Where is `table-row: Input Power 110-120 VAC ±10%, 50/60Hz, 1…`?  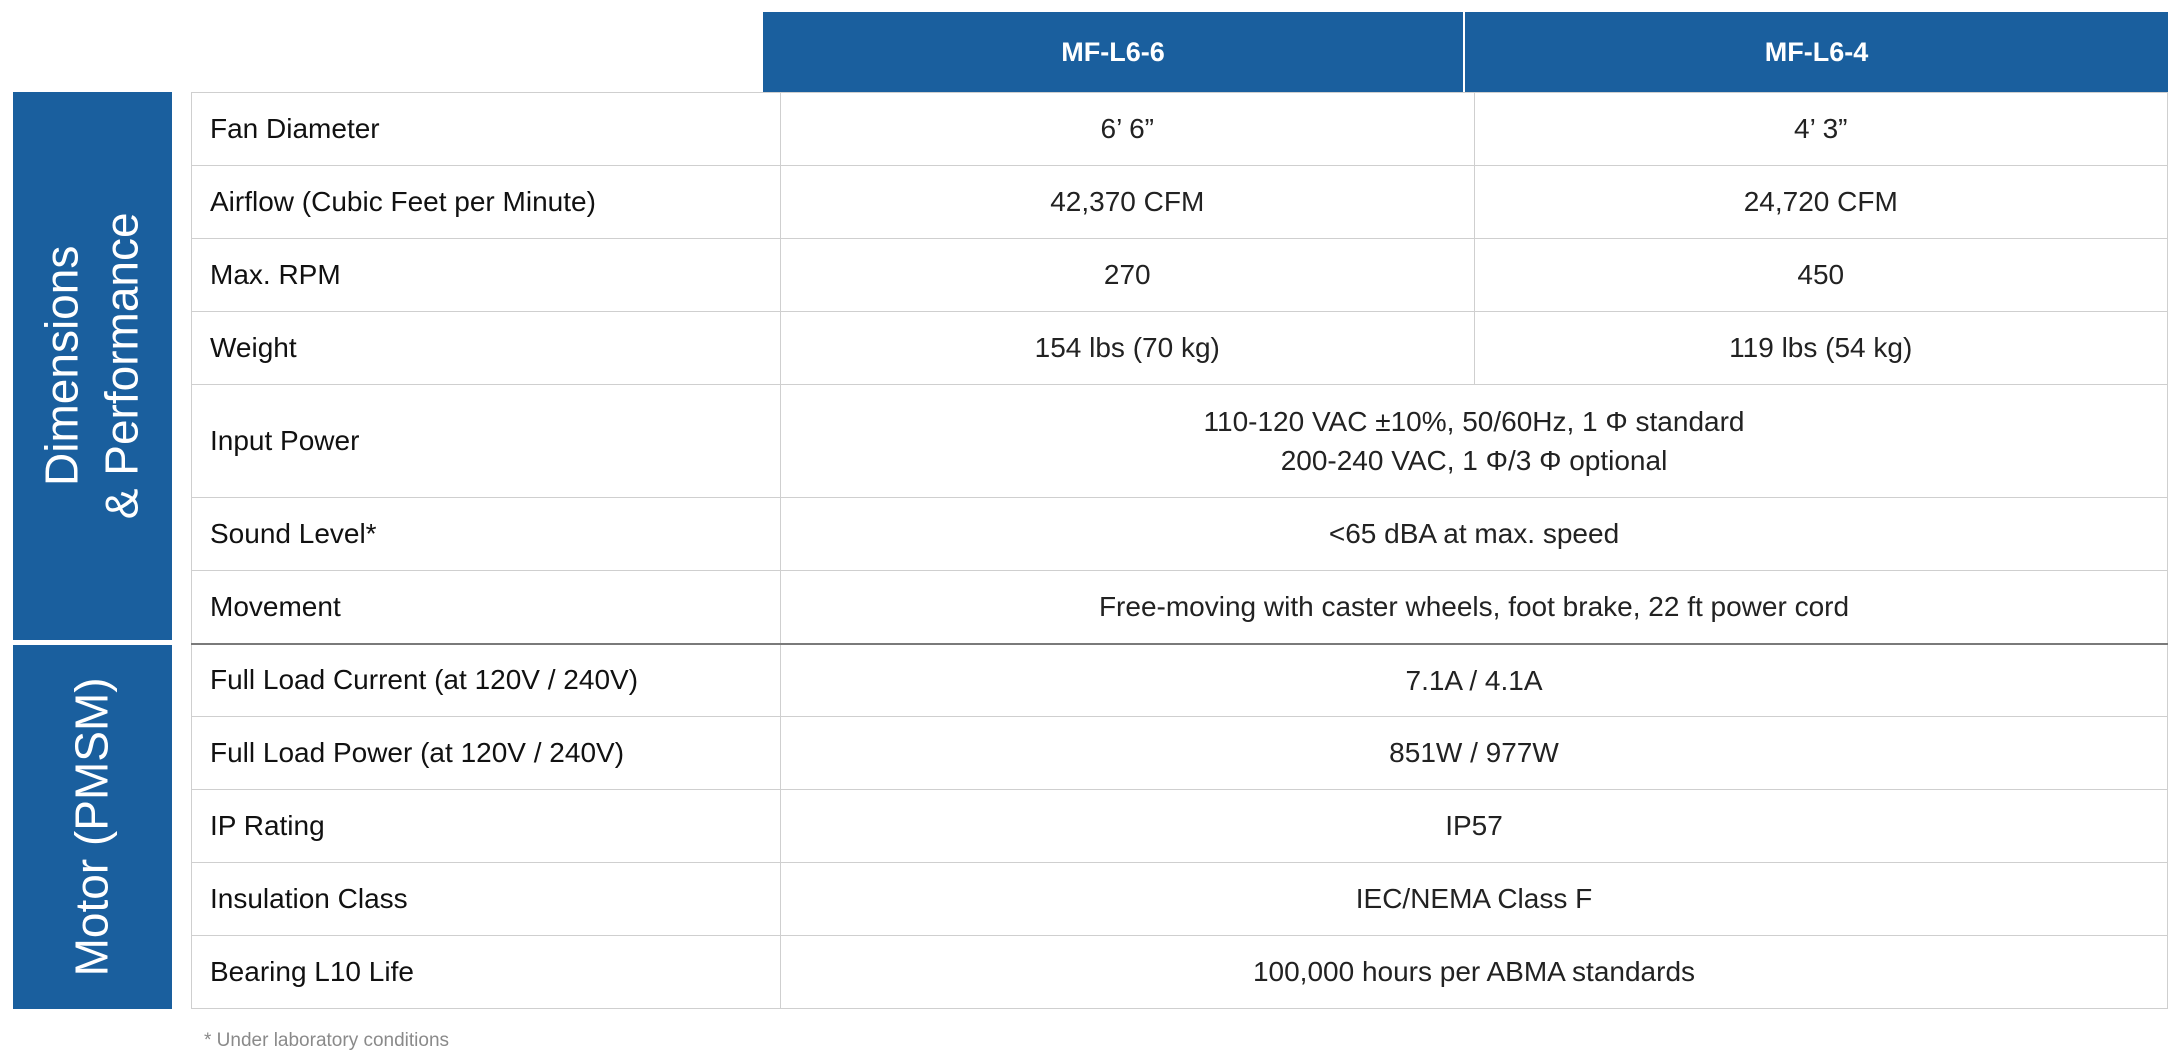 table-row: Input Power 110-120 VAC ±10%, 50/60Hz, 1… is located at coordinates (1179, 441).